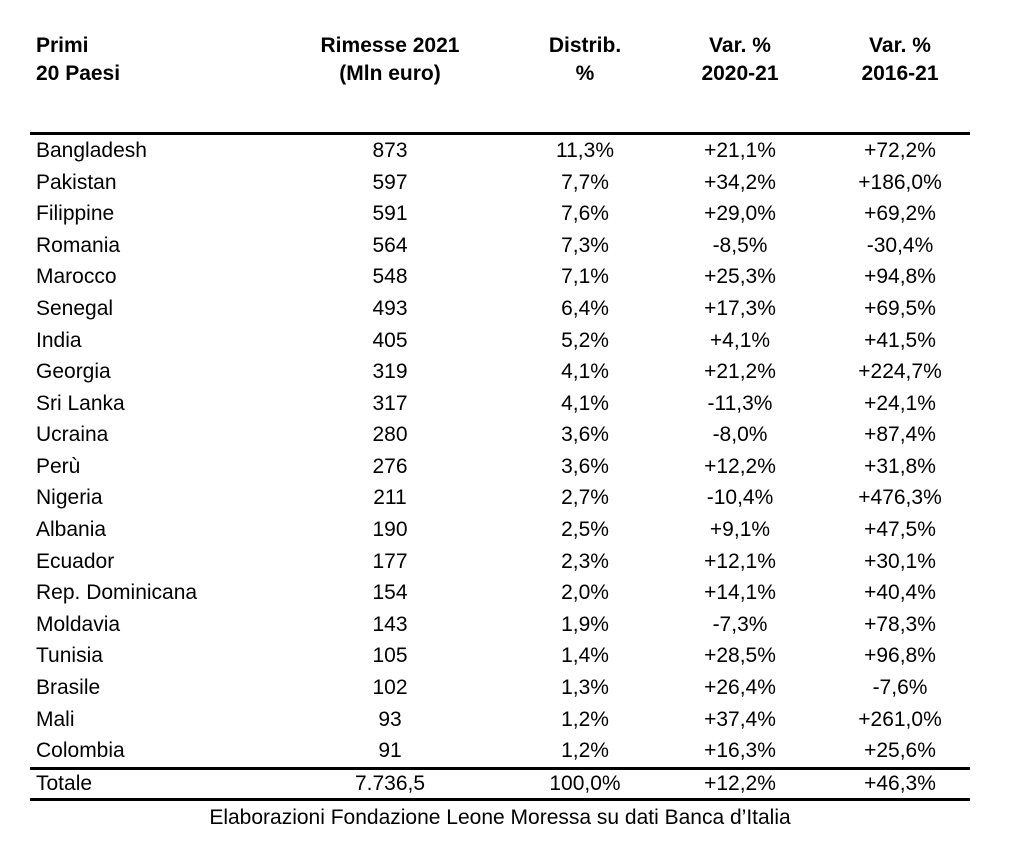 This screenshot has height=845, width=1024. Describe the element at coordinates (390, 466) in the screenshot. I see `rimesse-cell: 276` at that location.